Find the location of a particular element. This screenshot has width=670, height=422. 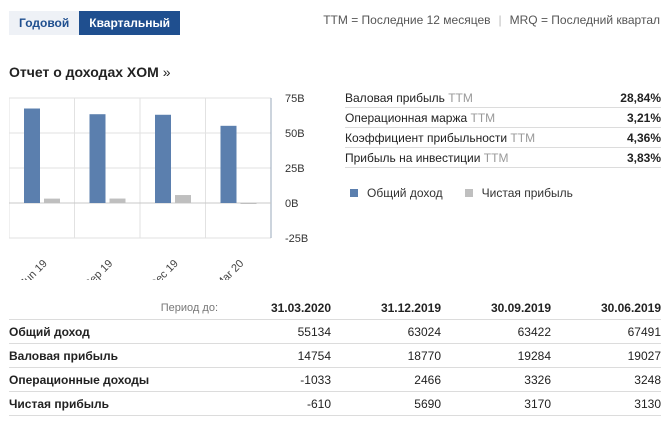

table-row: Общий доход 55134 63024 63422 67491 is located at coordinates (335, 332).